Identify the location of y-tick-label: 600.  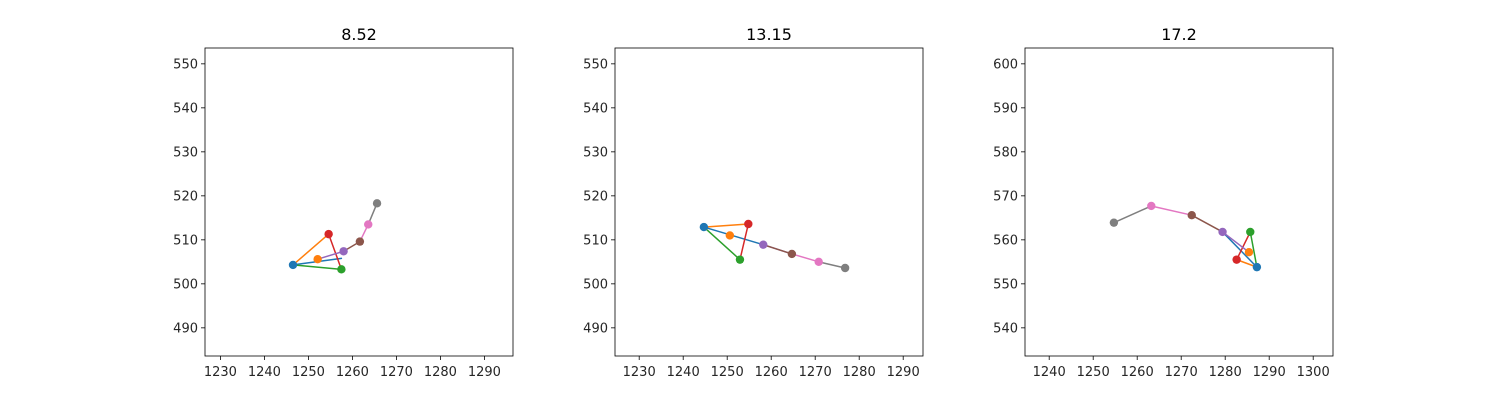
(1005, 64).